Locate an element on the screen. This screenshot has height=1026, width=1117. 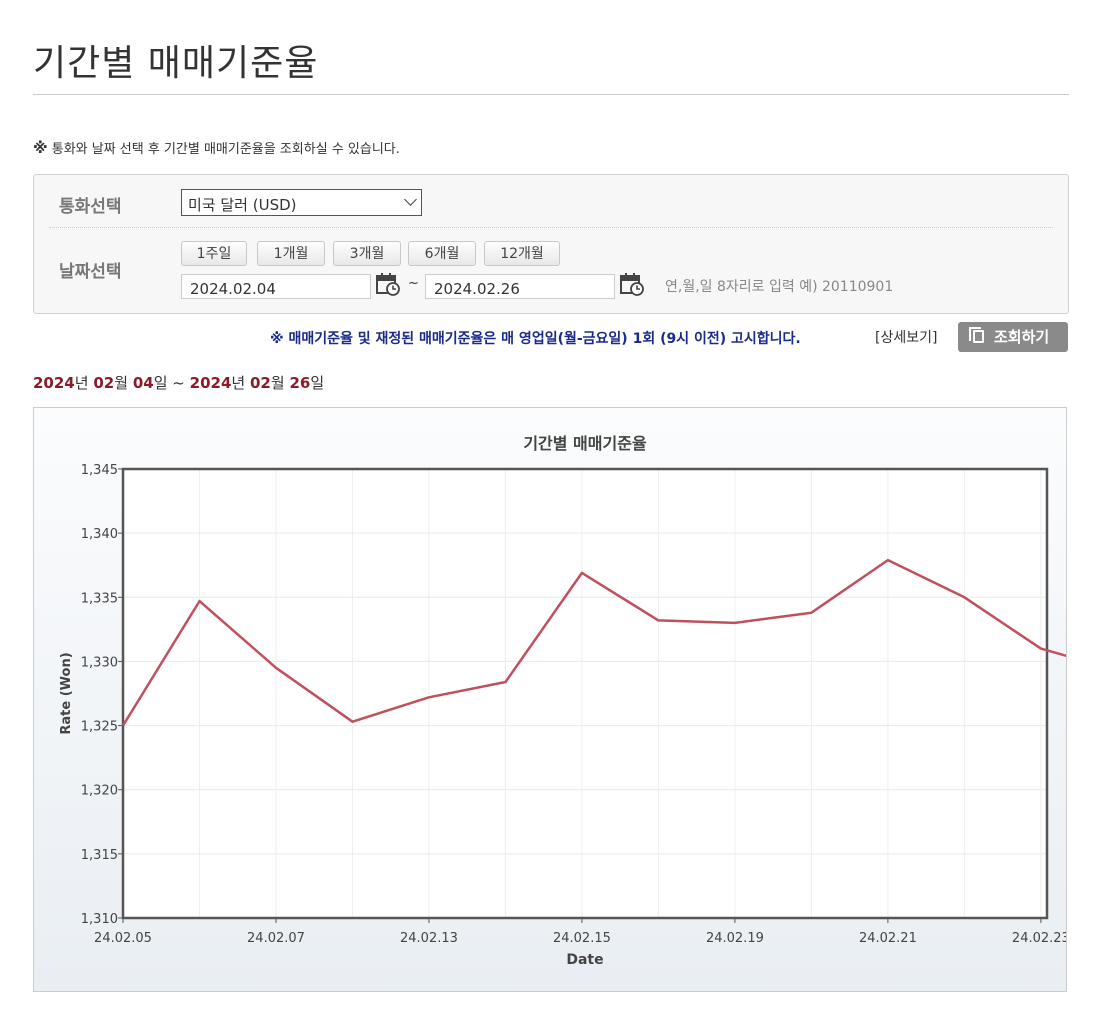
y-tick-label: 1,310 is located at coordinates (99, 919).